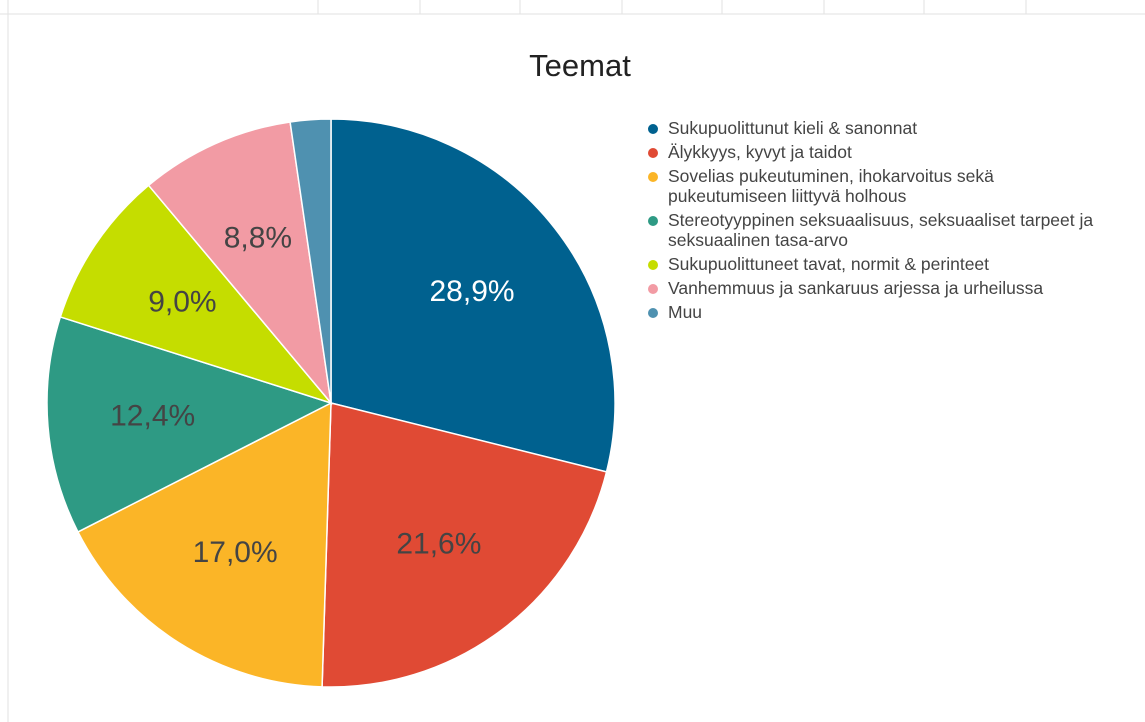 The image size is (1145, 722). What do you see at coordinates (878, 152) in the screenshot?
I see `legend-item: Älykkyys, kyvyt ja taidot` at bounding box center [878, 152].